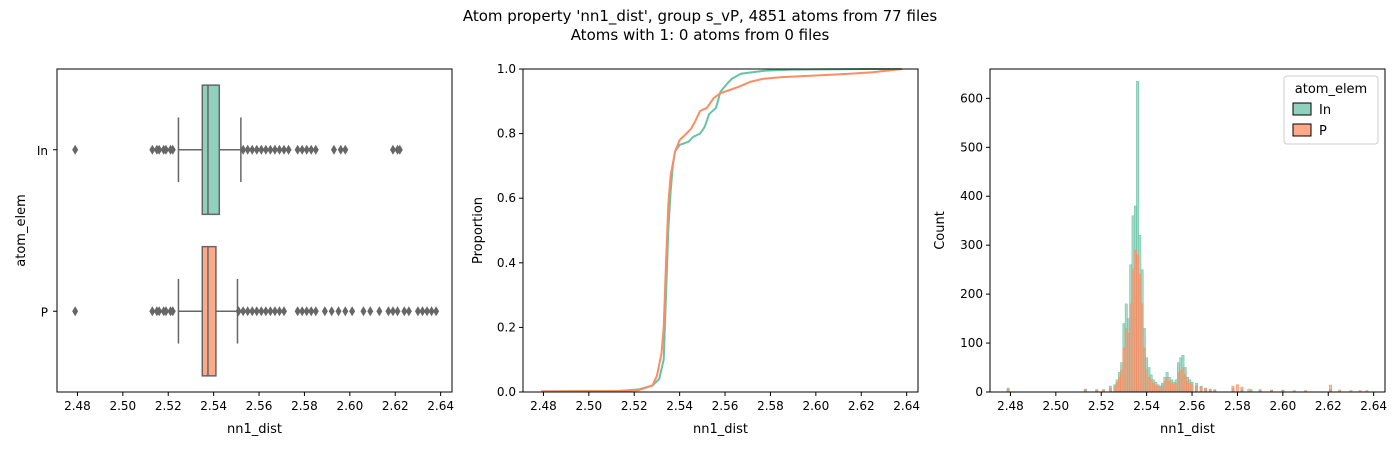 The width and height of the screenshot is (1400, 450). What do you see at coordinates (478, 230) in the screenshot?
I see `ecdf-ylabel: Proportion` at bounding box center [478, 230].